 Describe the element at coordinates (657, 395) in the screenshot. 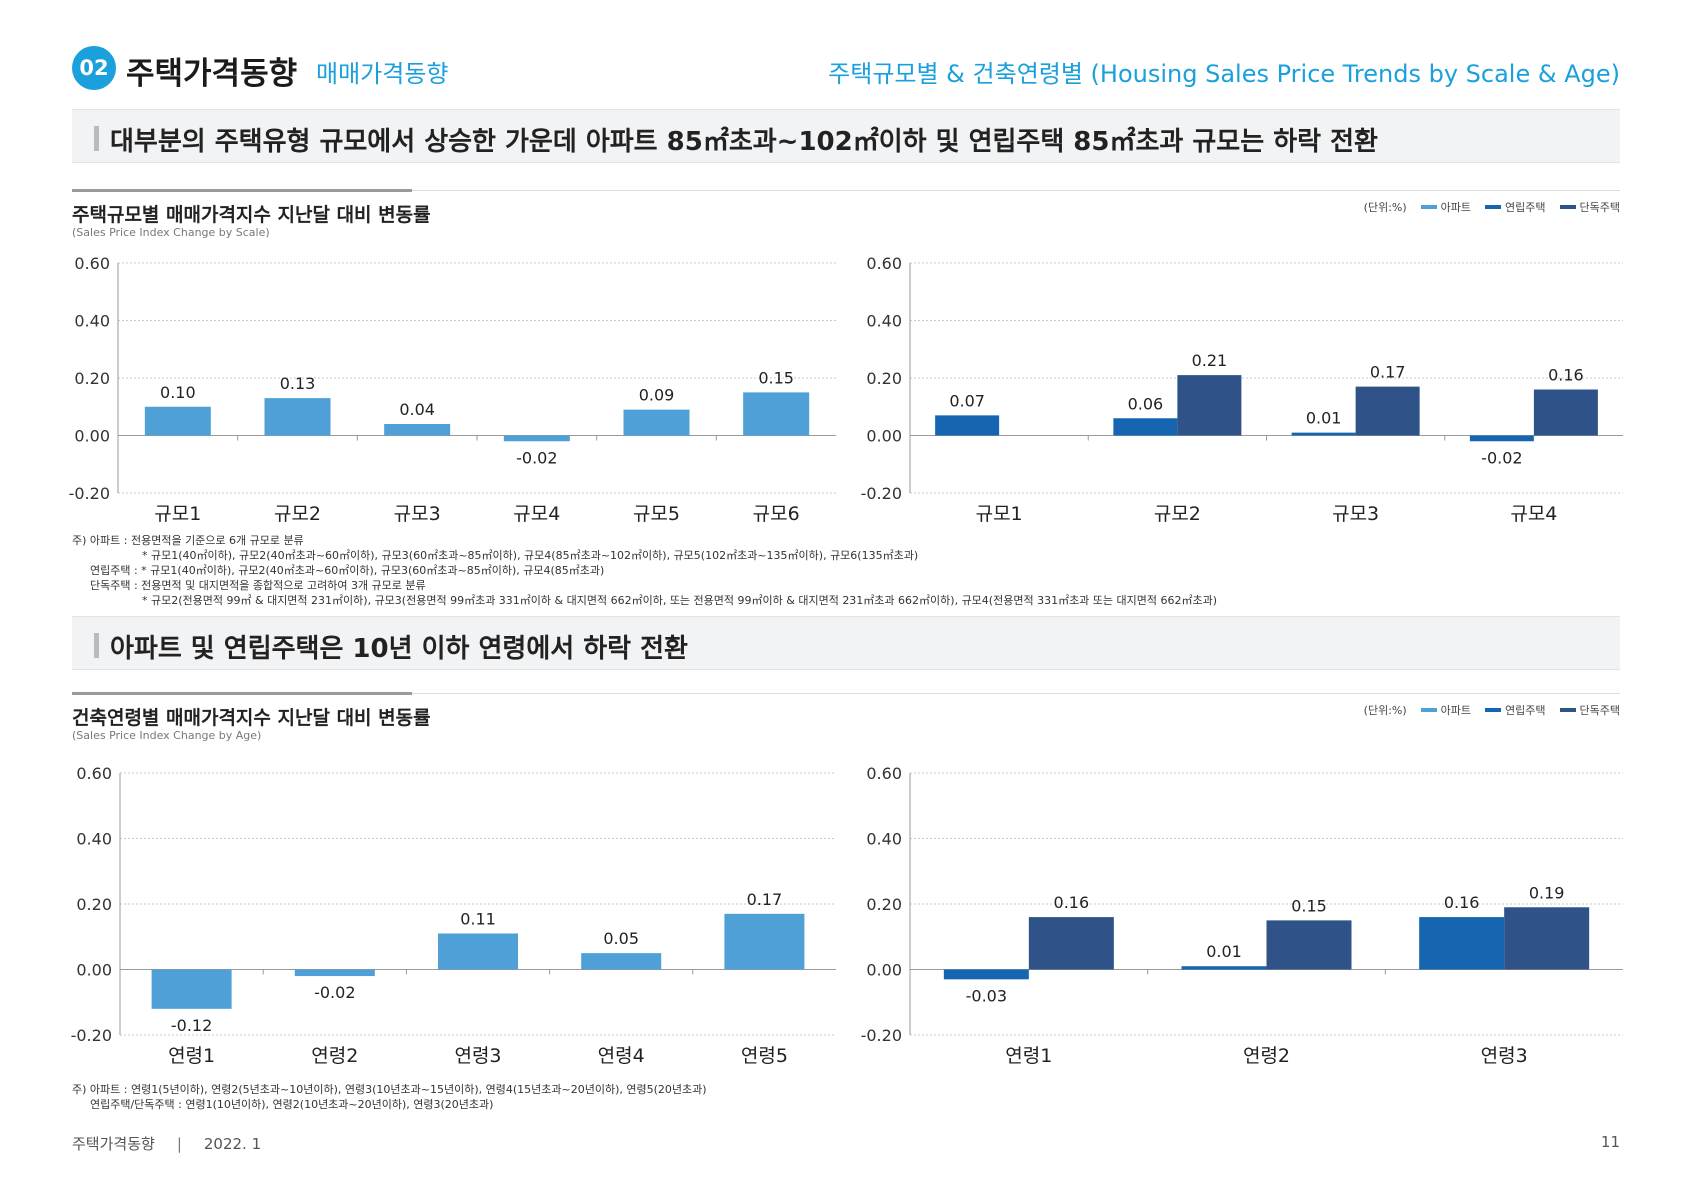

I see `data-label: 0.09` at that location.